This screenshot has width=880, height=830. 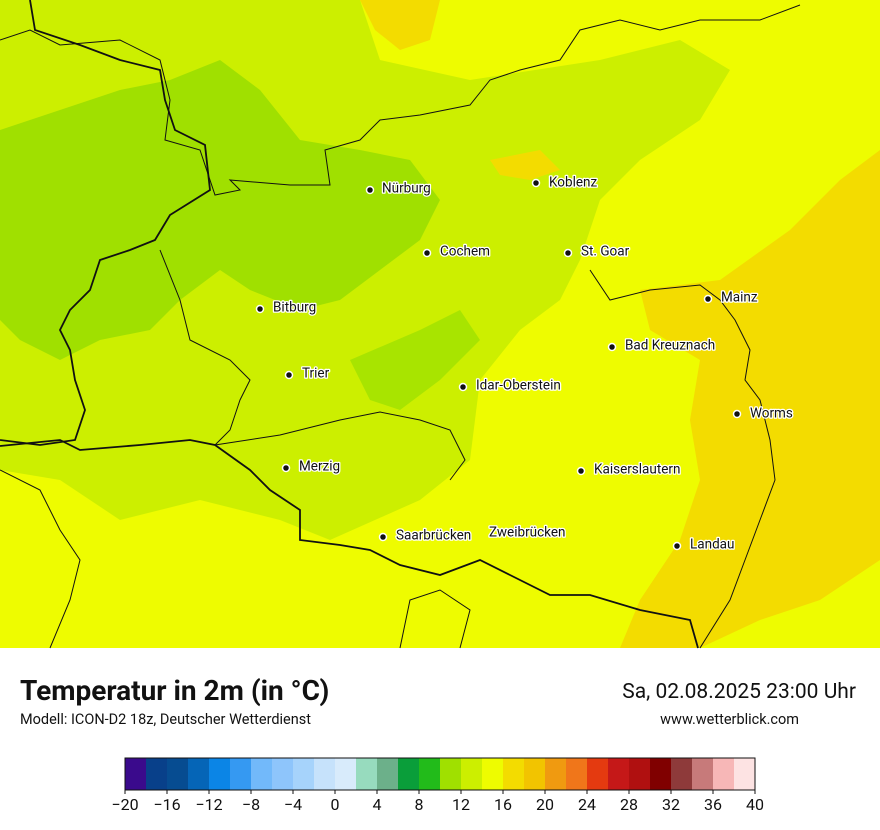 What do you see at coordinates (637, 470) in the screenshot?
I see `city-label: Kaiserslautern` at bounding box center [637, 470].